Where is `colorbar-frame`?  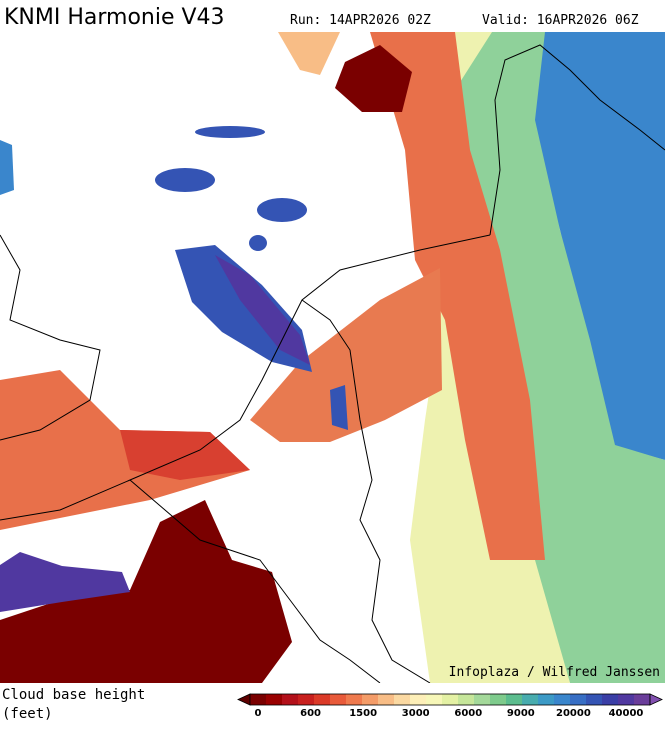
colorbar-frame is located at coordinates (450, 699).